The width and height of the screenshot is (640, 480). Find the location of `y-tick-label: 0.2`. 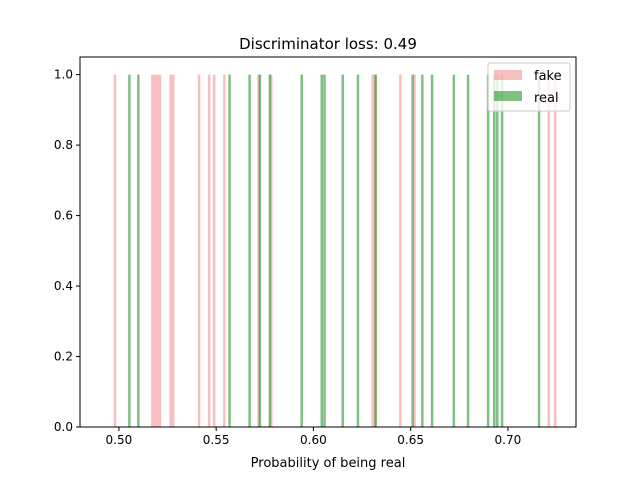

y-tick-label: 0.2 is located at coordinates (63, 357).